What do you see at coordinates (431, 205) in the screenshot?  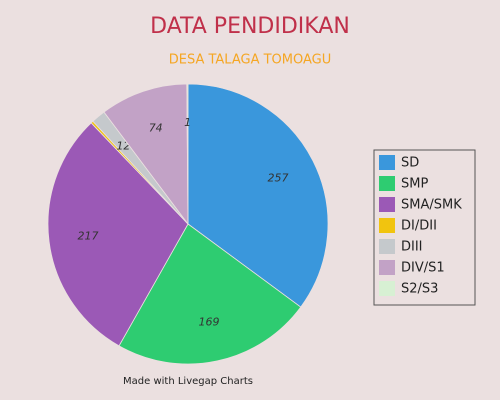 I see `legend-label: SMA/SMK` at bounding box center [431, 205].